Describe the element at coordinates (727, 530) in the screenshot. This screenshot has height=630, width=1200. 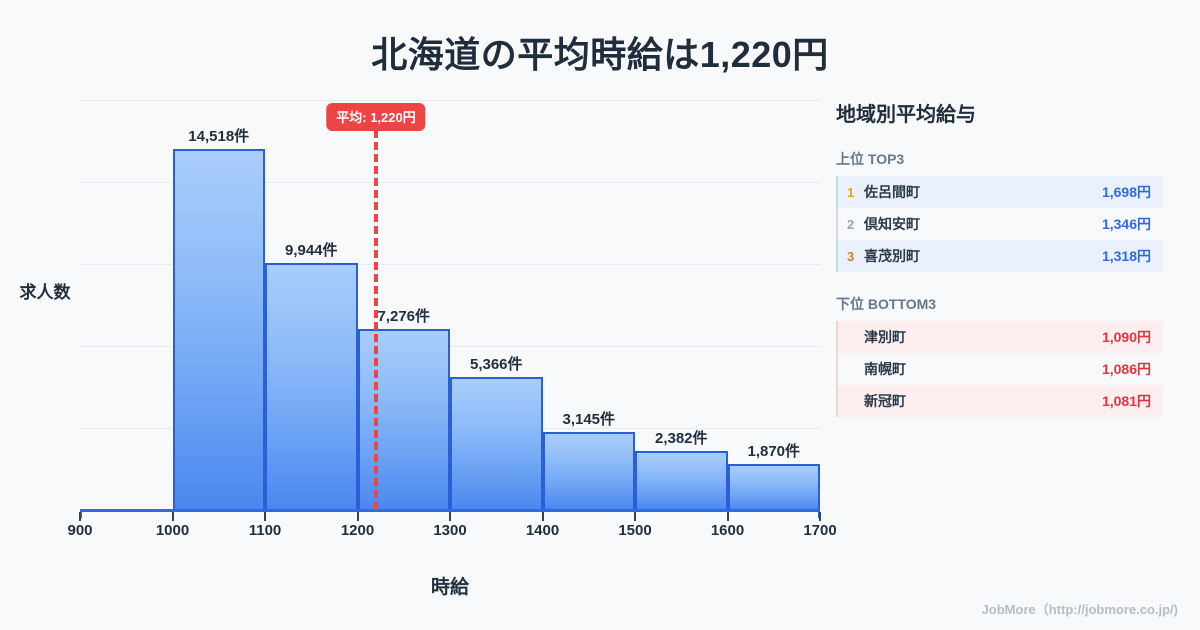
I see `x-axis-tick-label: 1600` at that location.